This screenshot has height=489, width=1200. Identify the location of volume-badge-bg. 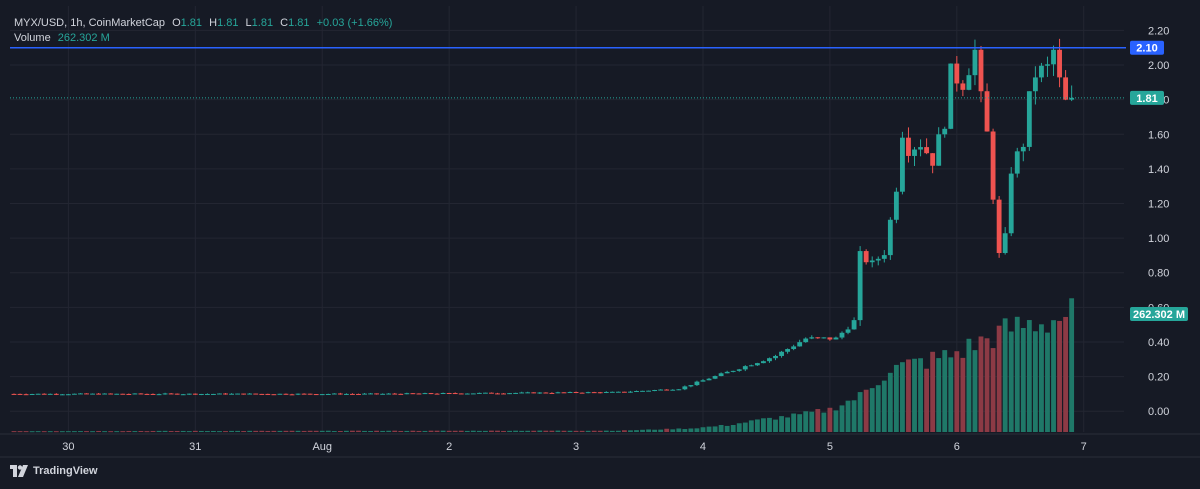
(1159, 313).